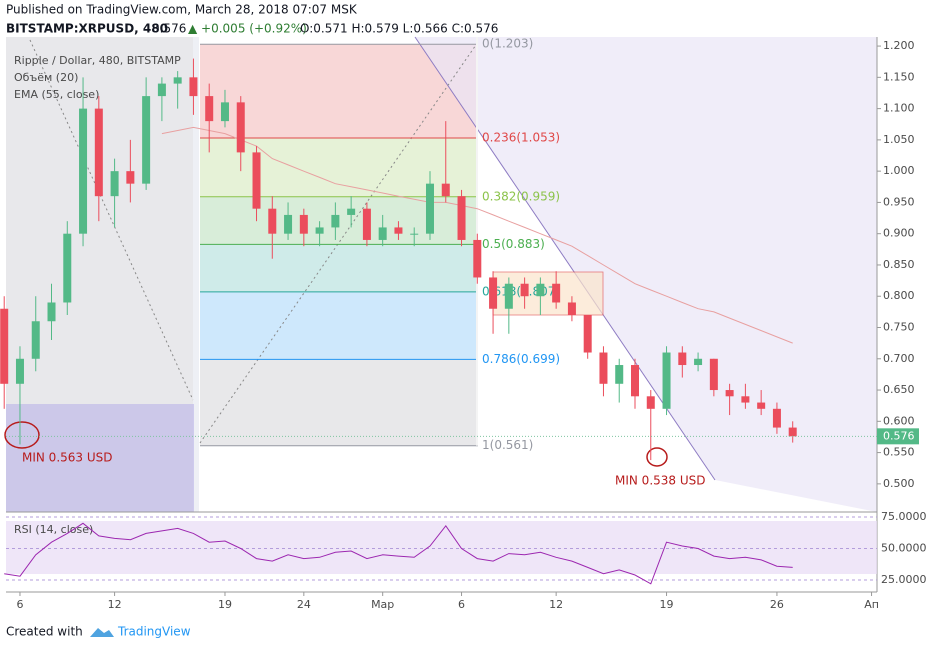 The height and width of the screenshot is (654, 935). I want to click on footer-brand: TradingView, so click(154, 632).